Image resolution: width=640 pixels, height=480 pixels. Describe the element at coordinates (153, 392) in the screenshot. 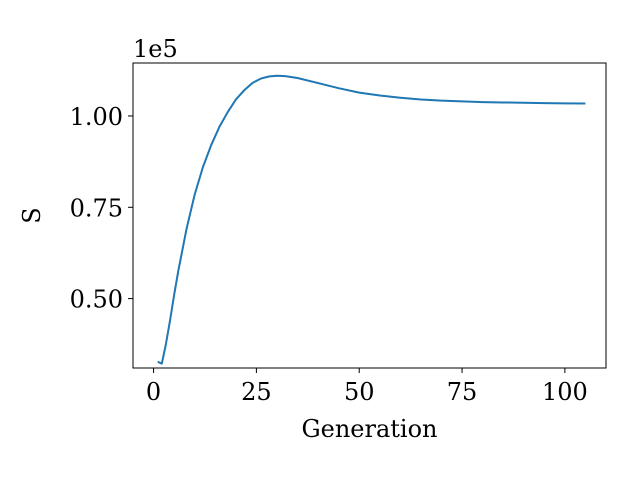

I see `x-tick-label: 0` at that location.